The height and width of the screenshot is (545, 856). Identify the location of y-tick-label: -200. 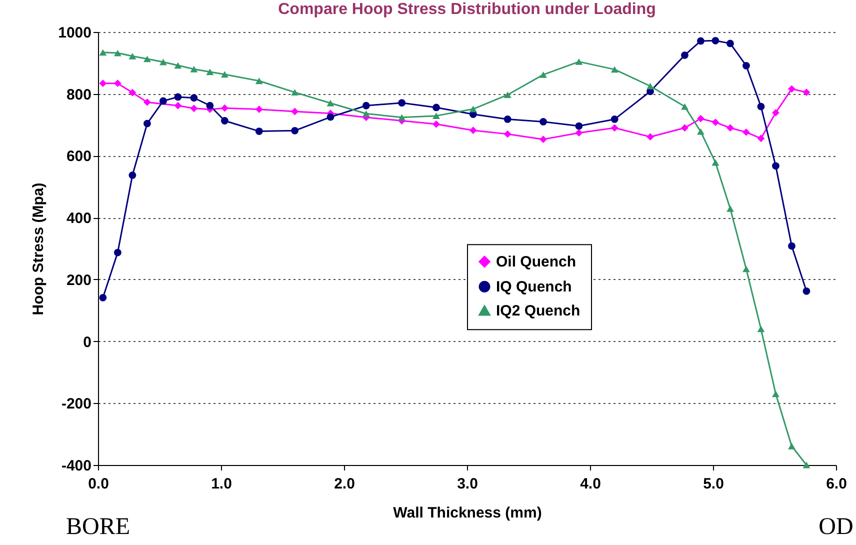
(76, 404).